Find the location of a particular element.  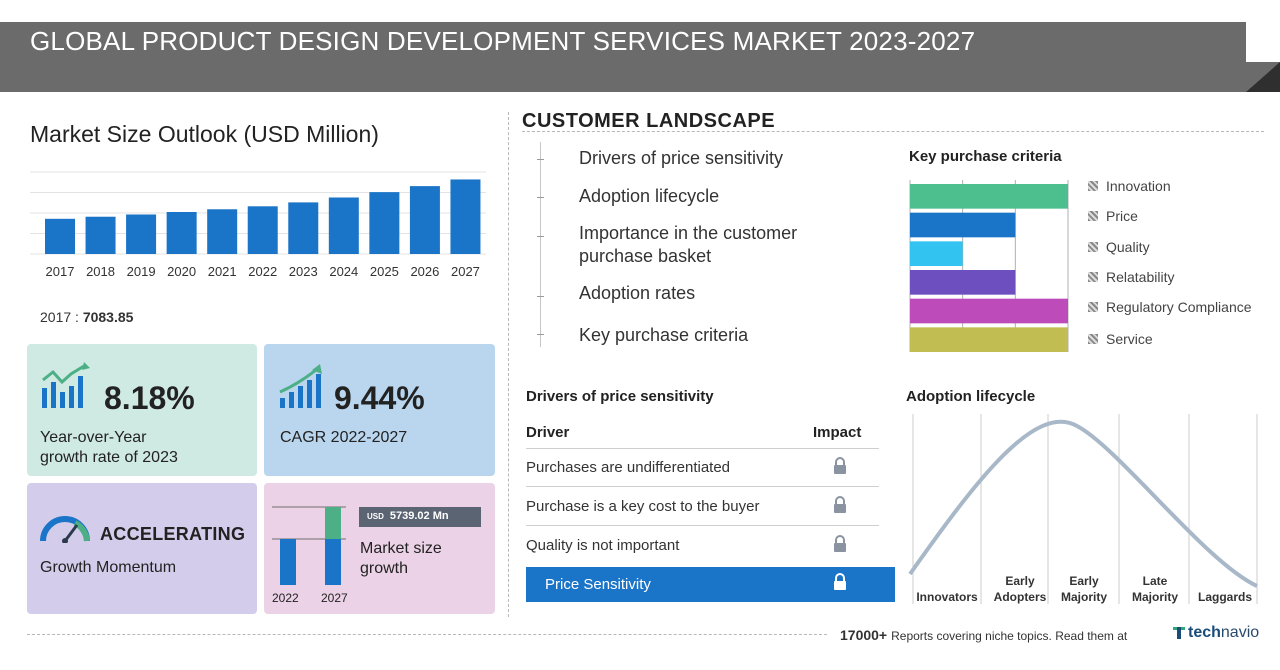

header-fold is located at coordinates (1263, 77).